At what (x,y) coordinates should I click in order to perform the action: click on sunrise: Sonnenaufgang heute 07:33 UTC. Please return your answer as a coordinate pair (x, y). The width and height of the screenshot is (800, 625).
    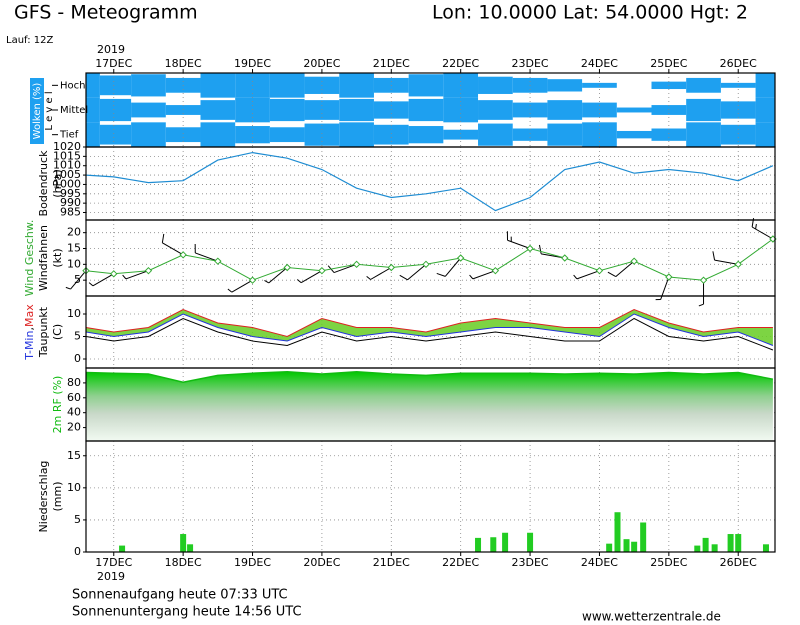
    Looking at the image, I should click on (180, 595).